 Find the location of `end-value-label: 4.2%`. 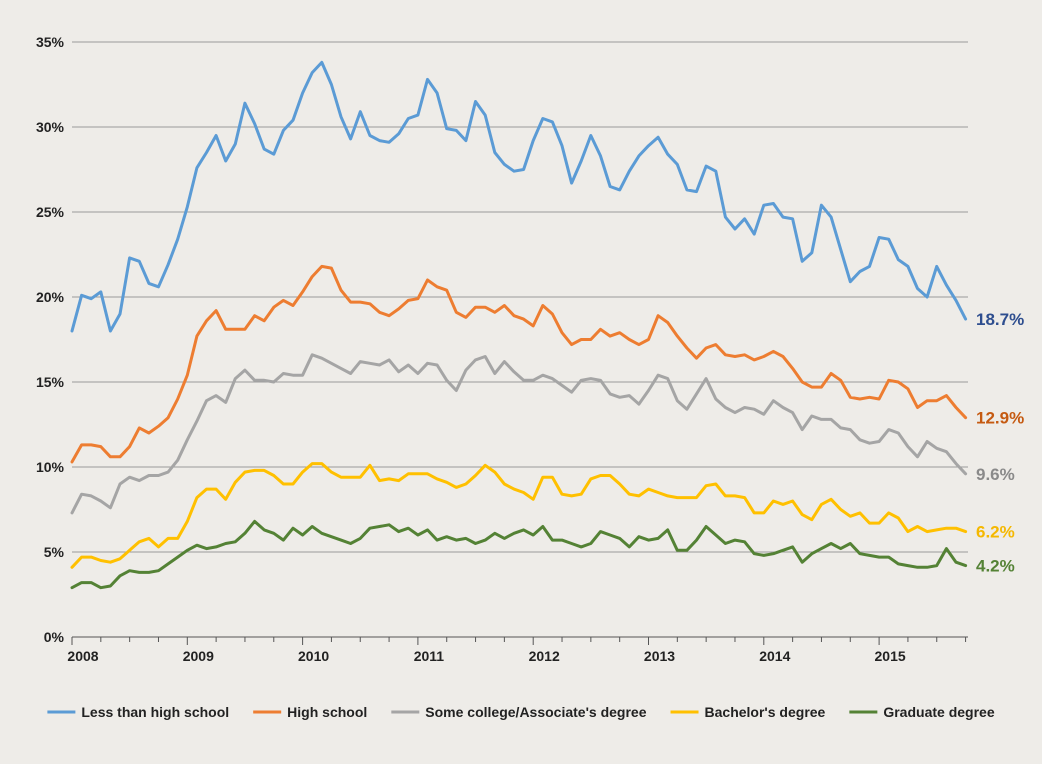

end-value-label: 4.2% is located at coordinates (995, 566).